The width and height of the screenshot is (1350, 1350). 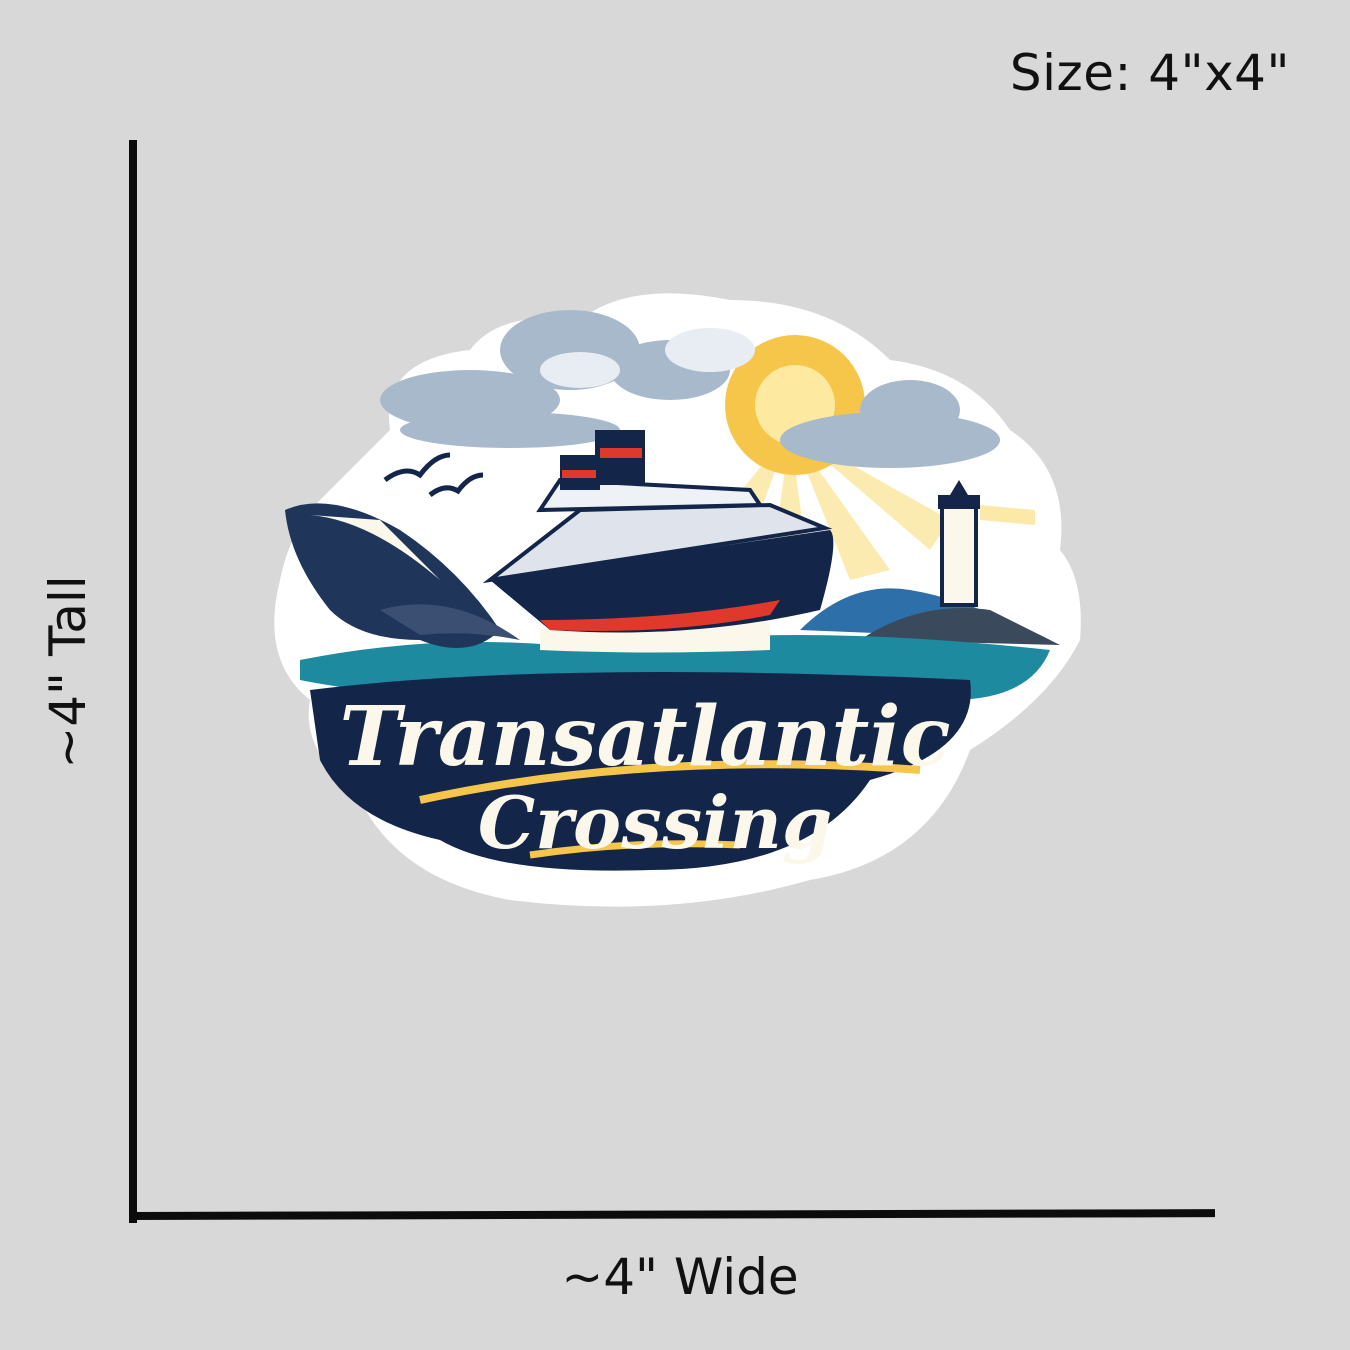 What do you see at coordinates (402, 575) in the screenshot?
I see `humpback-whale-icon` at bounding box center [402, 575].